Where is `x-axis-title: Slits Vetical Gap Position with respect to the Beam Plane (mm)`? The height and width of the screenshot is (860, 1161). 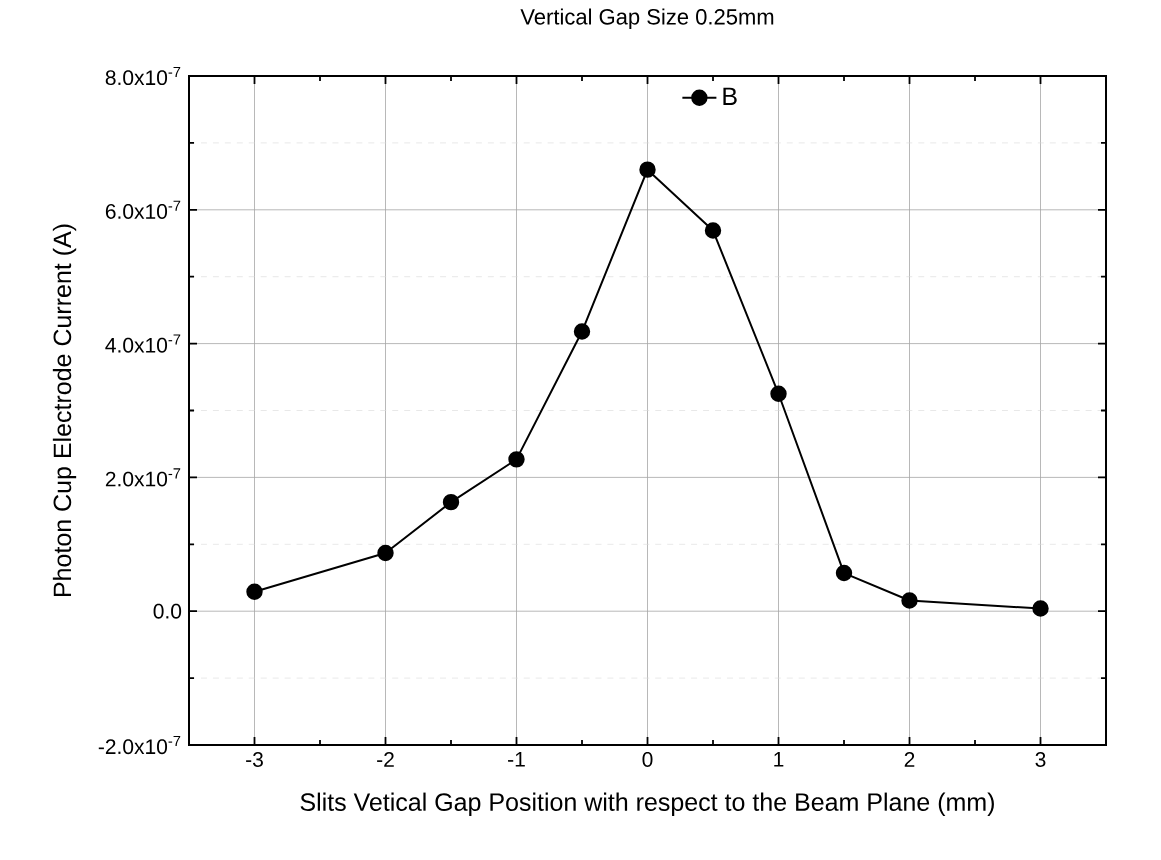
x-axis-title: Slits Vetical Gap Position with respect to the Beam Plane (mm) is located at coordinates (647, 804).